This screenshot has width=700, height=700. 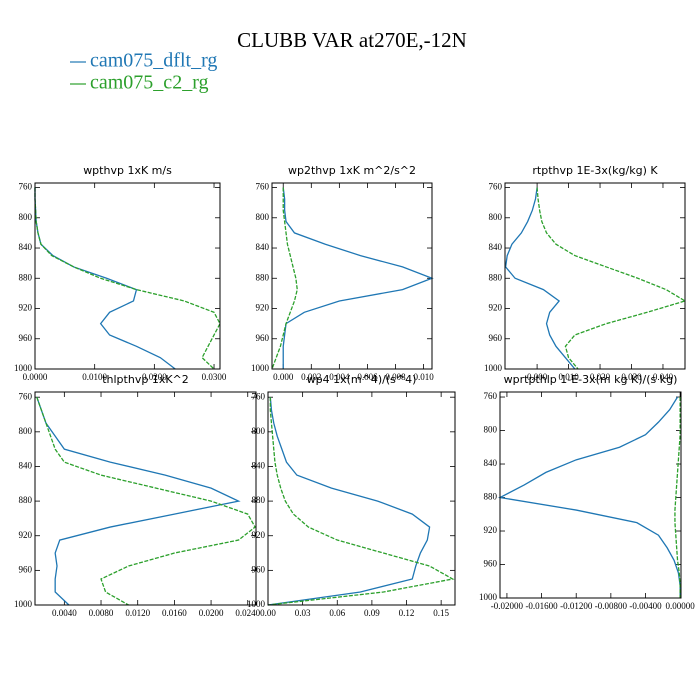 What do you see at coordinates (645, 606) in the screenshot?
I see `x-tick-label: -0.00400` at bounding box center [645, 606].